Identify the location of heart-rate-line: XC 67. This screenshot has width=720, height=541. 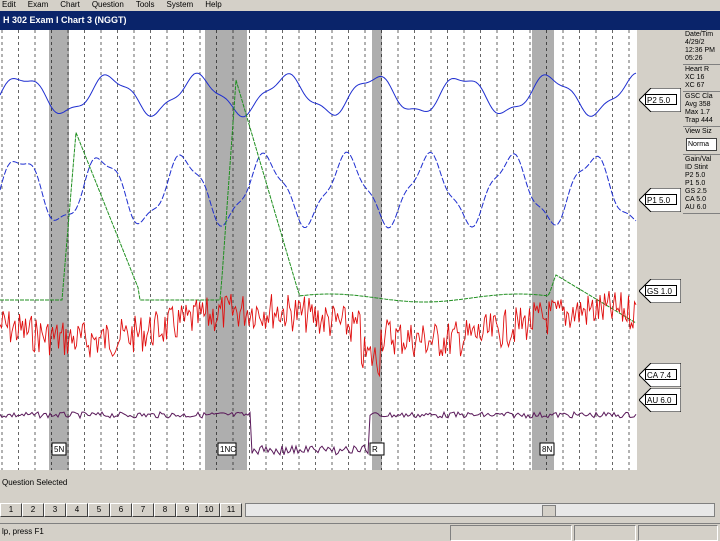
(695, 85).